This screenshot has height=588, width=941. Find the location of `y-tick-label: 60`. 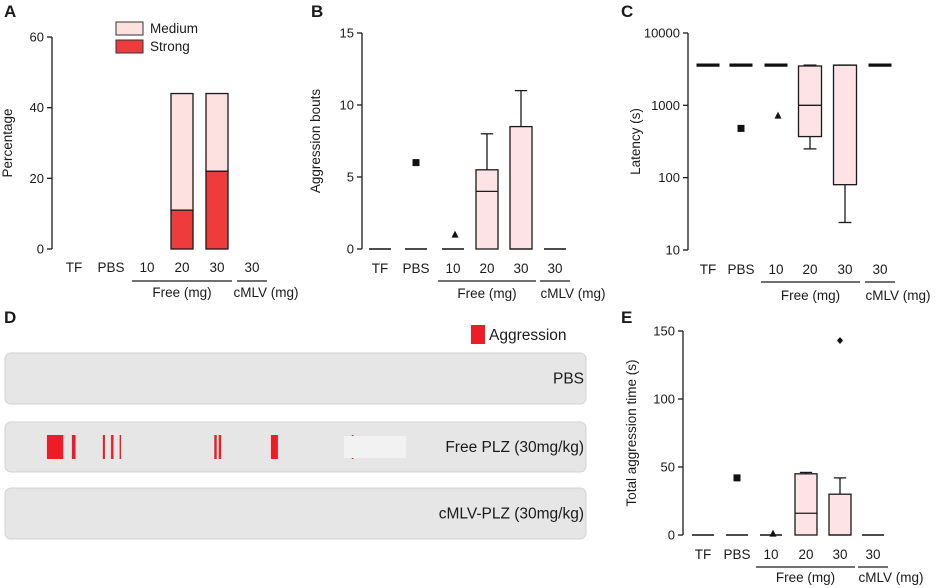

y-tick-label: 60 is located at coordinates (37, 37).